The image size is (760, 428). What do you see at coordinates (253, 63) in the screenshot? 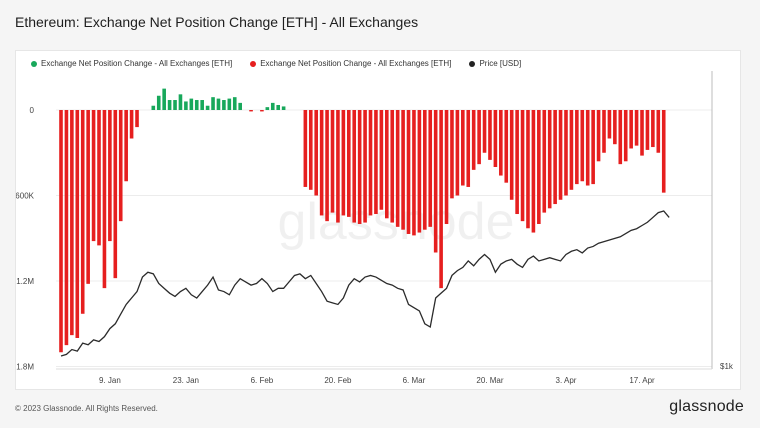
I see `legend-dot-negative` at bounding box center [253, 63].